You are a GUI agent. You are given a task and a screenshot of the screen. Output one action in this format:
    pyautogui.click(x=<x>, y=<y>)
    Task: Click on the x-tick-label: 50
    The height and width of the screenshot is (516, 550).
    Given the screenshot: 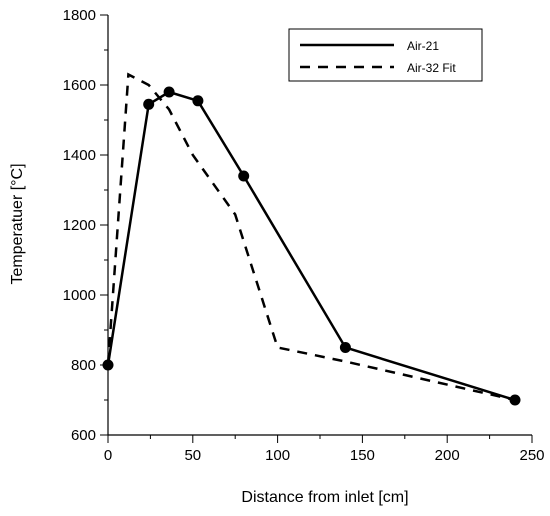 What is the action you would take?
    pyautogui.click(x=192, y=455)
    